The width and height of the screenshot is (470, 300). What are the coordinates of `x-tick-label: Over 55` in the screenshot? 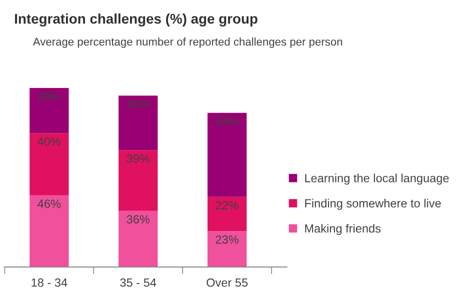 It's located at (227, 282).